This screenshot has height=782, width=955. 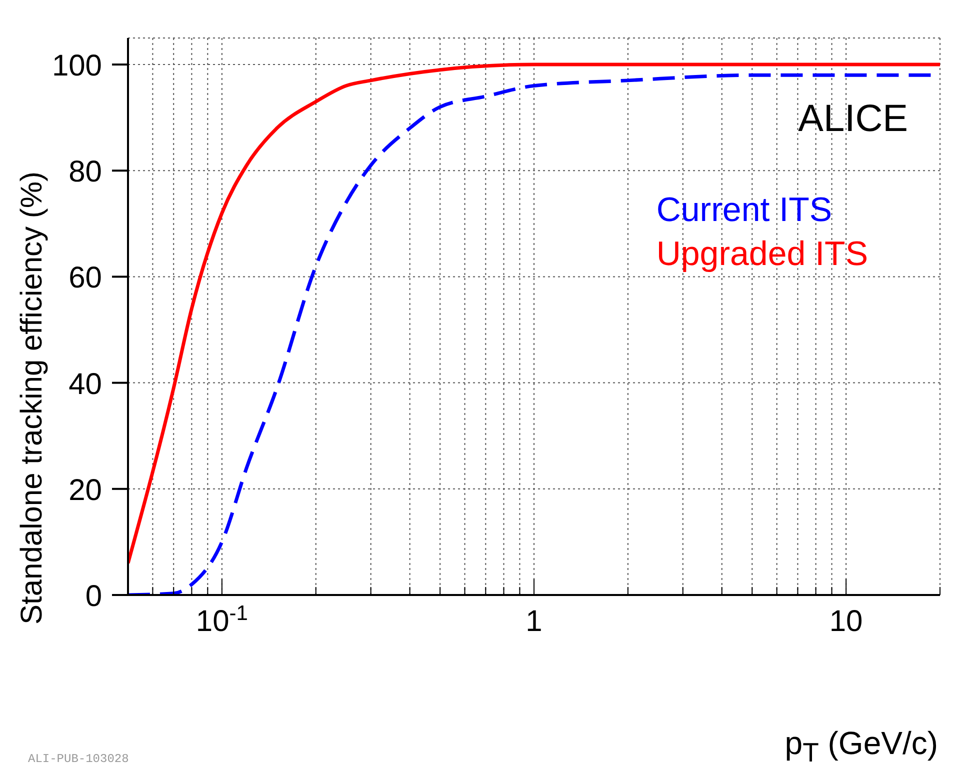 What do you see at coordinates (85, 384) in the screenshot?
I see `y-tick-label: 40` at bounding box center [85, 384].